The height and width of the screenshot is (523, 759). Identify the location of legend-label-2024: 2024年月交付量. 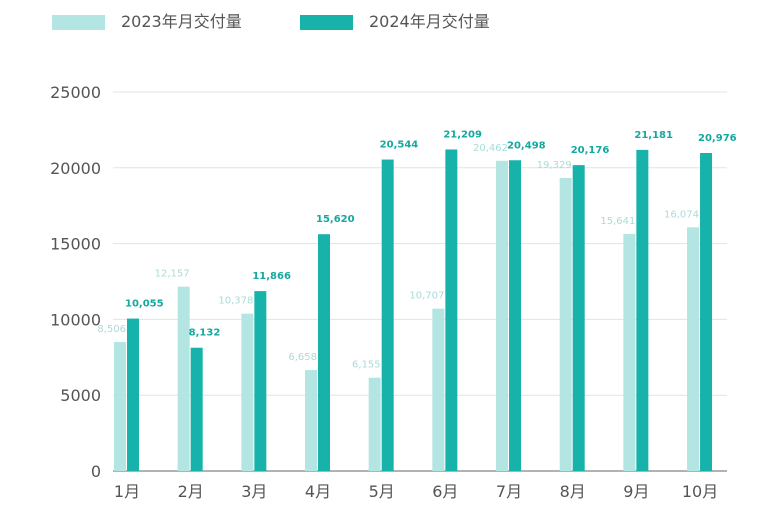
(429, 21).